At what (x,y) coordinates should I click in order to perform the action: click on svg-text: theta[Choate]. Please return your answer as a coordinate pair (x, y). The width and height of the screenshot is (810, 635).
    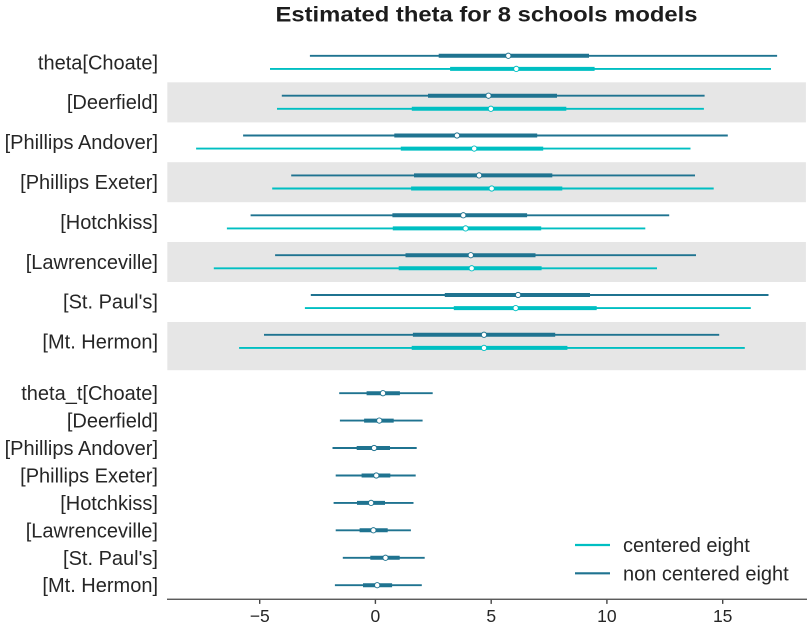
    Looking at the image, I should click on (98, 63).